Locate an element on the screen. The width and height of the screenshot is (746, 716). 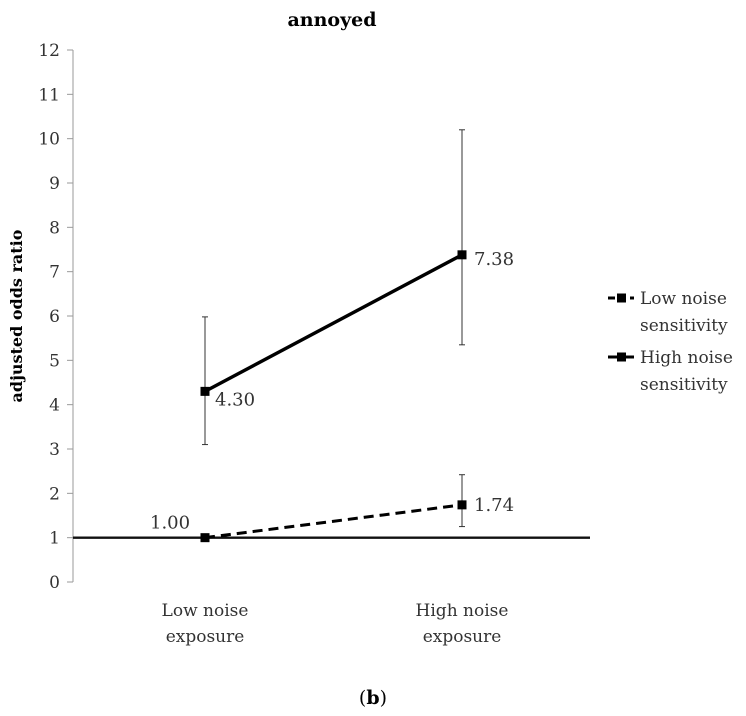
series-low-noise-sensitivity: 1.00 1.74 is located at coordinates (332, 508).